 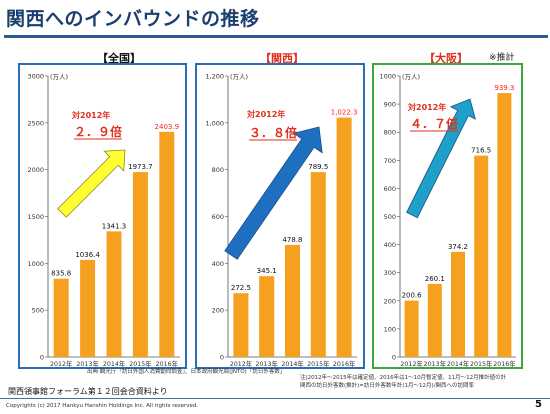 What do you see at coordinates (87, 255) in the screenshot?
I see `data-label: 1036.4` at bounding box center [87, 255].